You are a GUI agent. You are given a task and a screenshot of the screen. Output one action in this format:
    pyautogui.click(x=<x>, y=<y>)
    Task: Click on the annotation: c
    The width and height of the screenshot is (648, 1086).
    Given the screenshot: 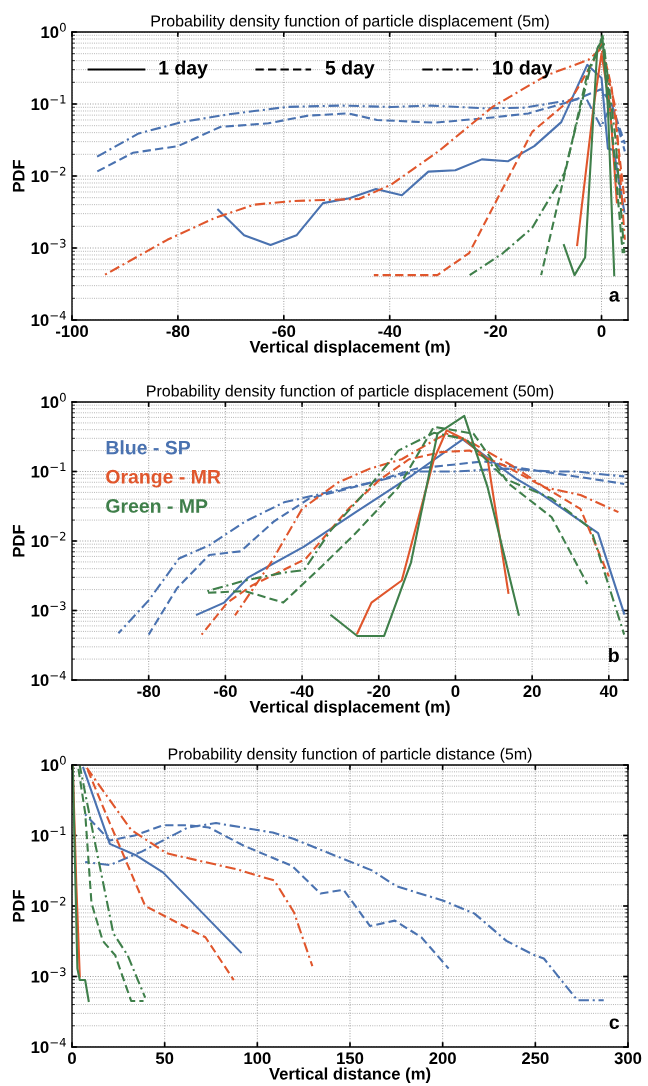 What is the action you would take?
    pyautogui.click(x=614, y=1024)
    